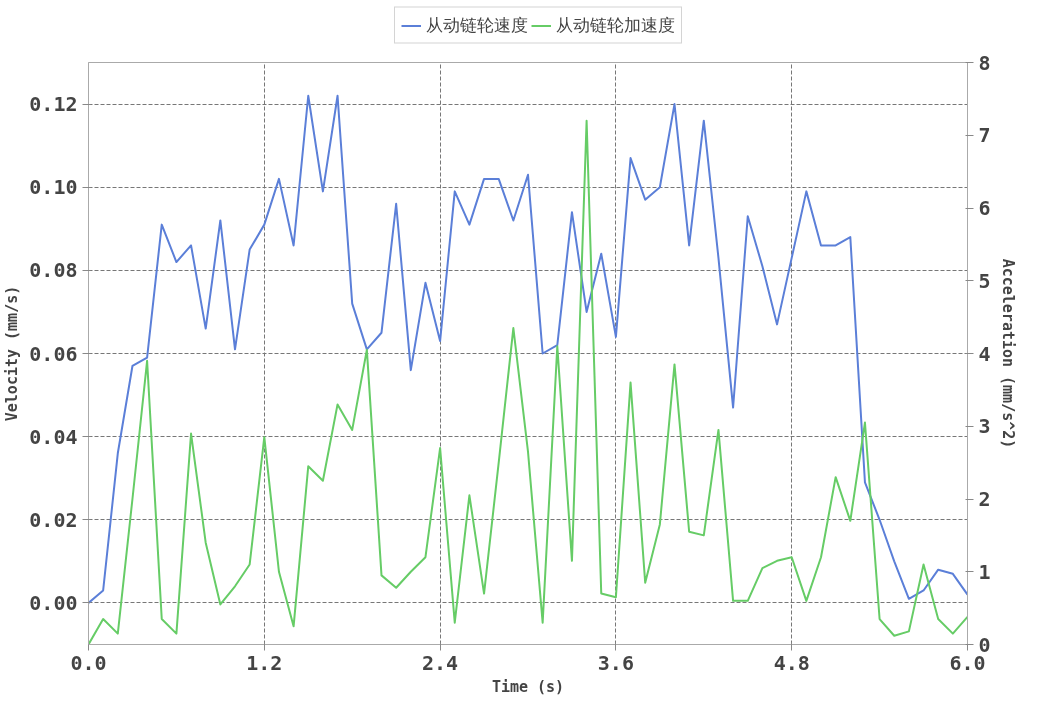  What do you see at coordinates (615, 25) in the screenshot?
I see `legend-label: 从动链轮加速度` at bounding box center [615, 25].